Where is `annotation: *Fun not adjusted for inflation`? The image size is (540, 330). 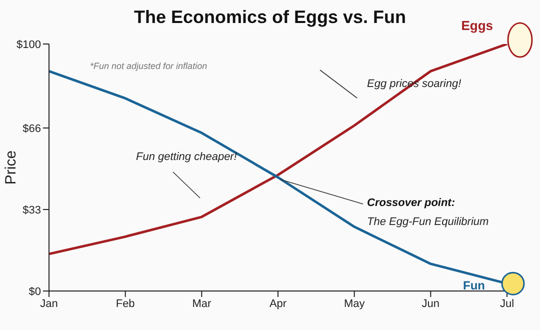
annotation: *Fun not adjusted for inflation is located at coordinates (149, 66).